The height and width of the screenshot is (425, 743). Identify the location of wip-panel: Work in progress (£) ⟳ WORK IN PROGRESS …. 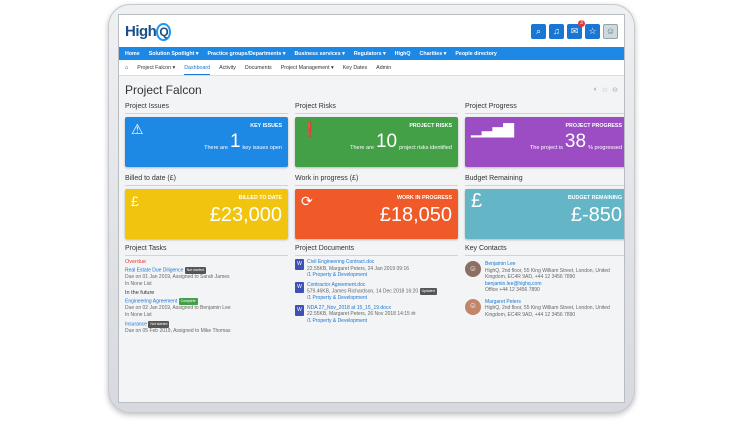
(376, 207).